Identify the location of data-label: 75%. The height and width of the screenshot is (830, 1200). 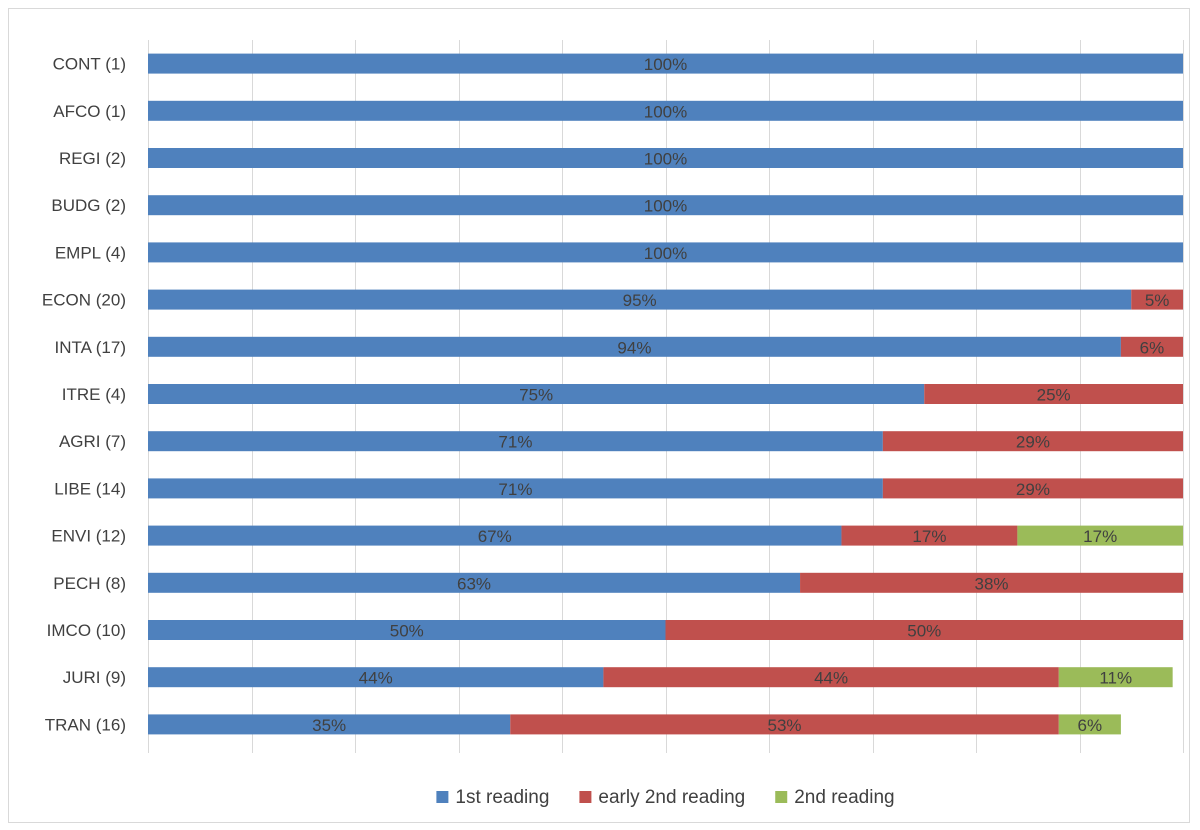
(536, 395).